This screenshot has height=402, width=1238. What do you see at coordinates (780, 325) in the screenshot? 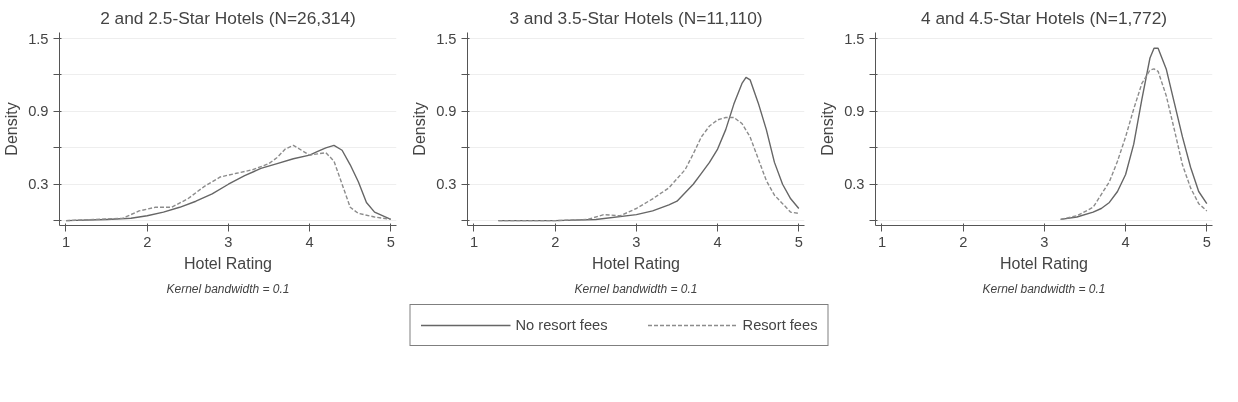
I see `text: Resort fees` at bounding box center [780, 325].